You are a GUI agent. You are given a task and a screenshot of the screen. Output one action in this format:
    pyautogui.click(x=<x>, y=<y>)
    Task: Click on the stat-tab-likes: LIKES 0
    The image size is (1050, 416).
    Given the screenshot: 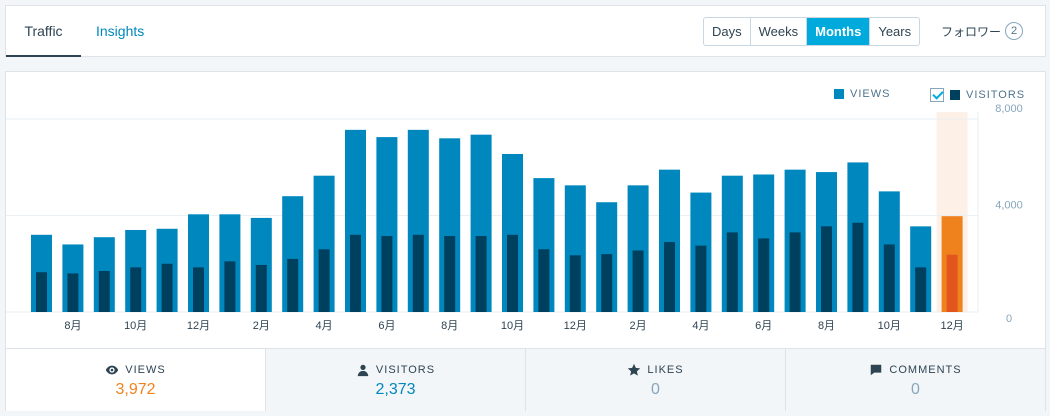 What is the action you would take?
    pyautogui.click(x=655, y=380)
    